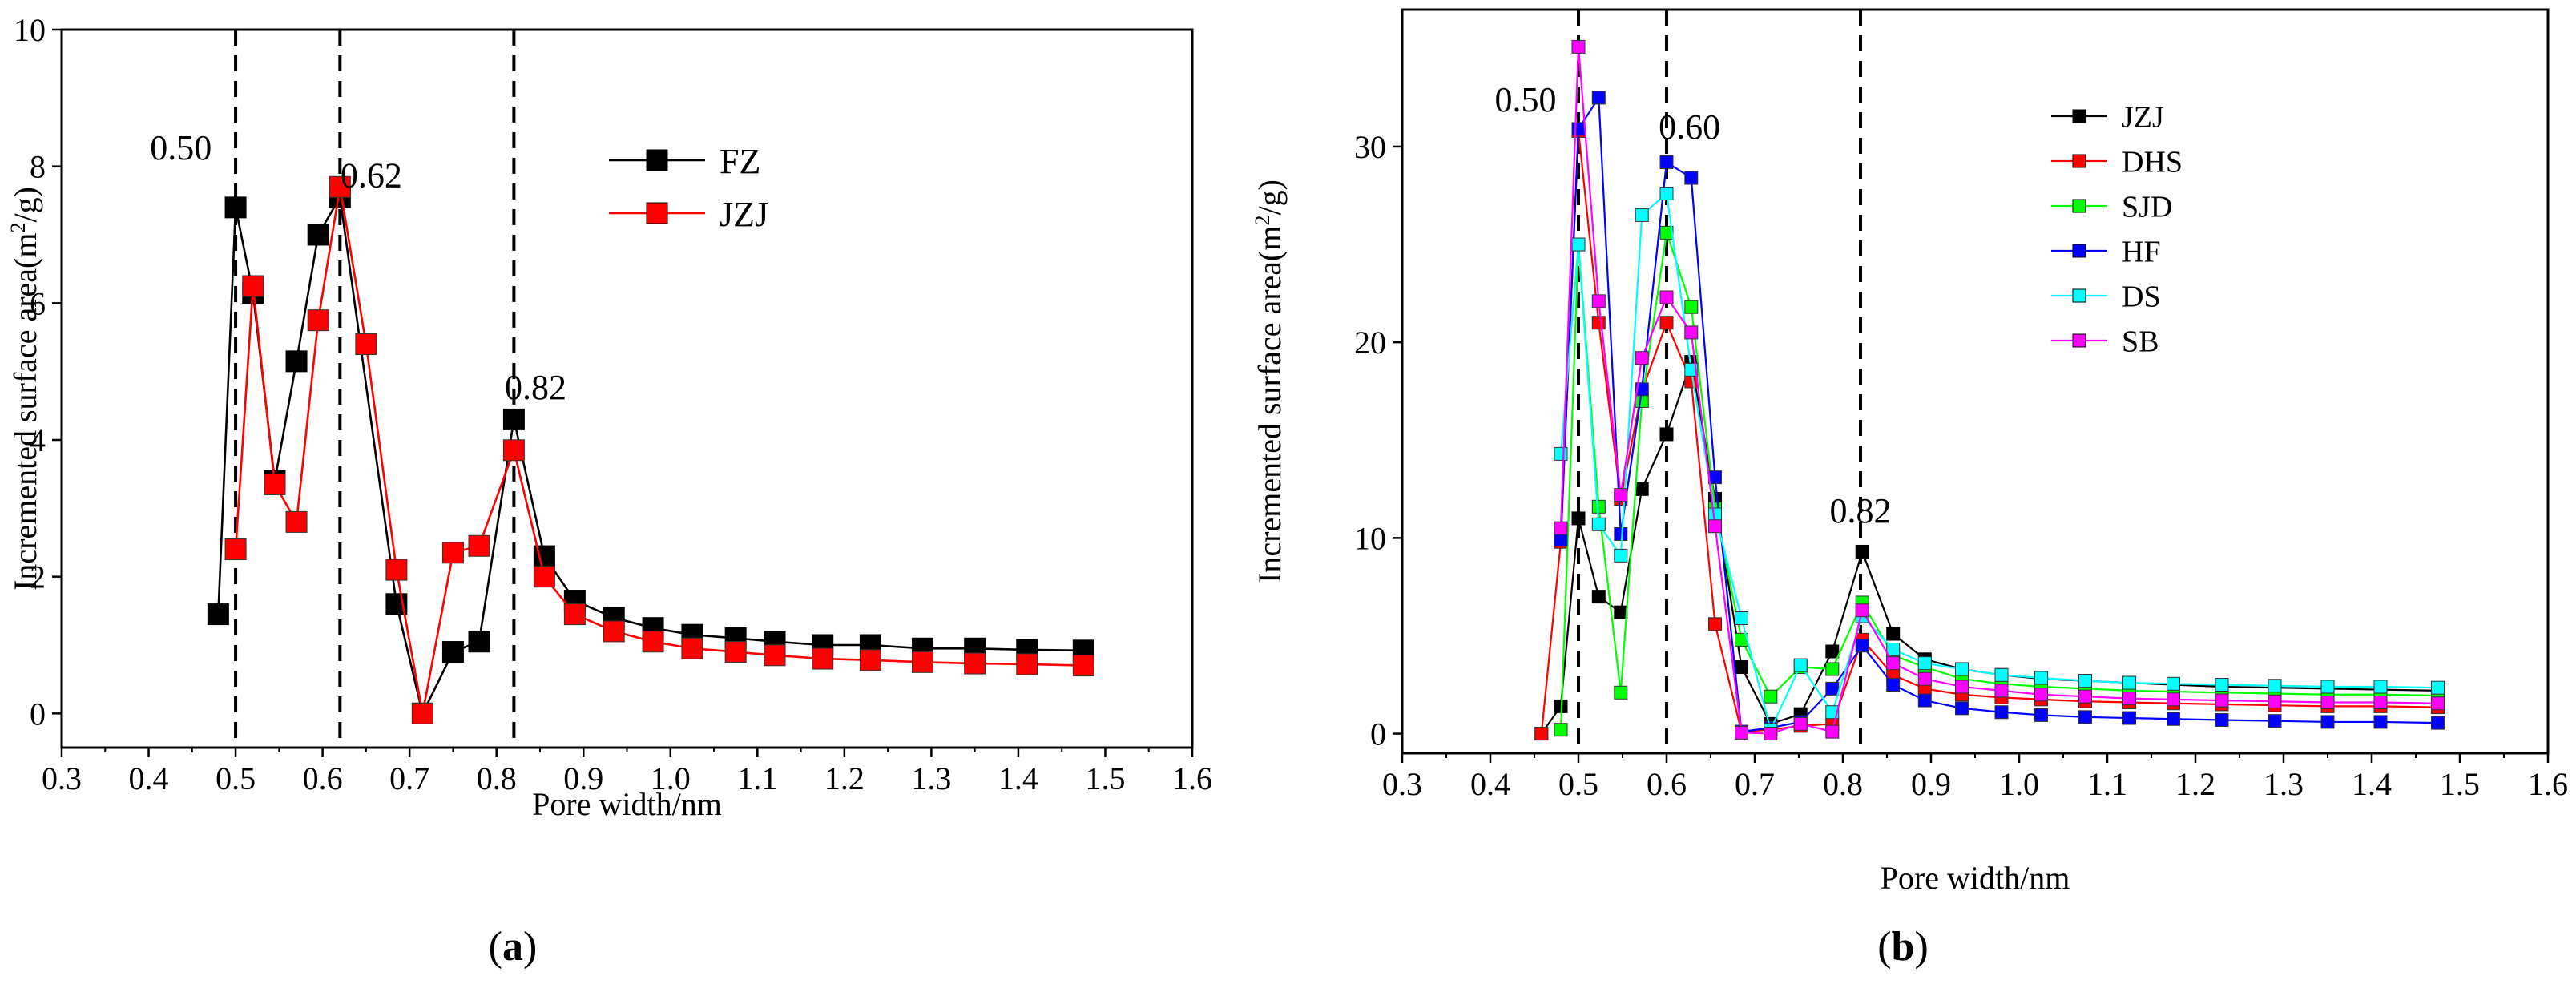 Image resolution: width=2576 pixels, height=988 pixels. Describe the element at coordinates (1370, 343) in the screenshot. I see `y-tick-label: 20` at that location.